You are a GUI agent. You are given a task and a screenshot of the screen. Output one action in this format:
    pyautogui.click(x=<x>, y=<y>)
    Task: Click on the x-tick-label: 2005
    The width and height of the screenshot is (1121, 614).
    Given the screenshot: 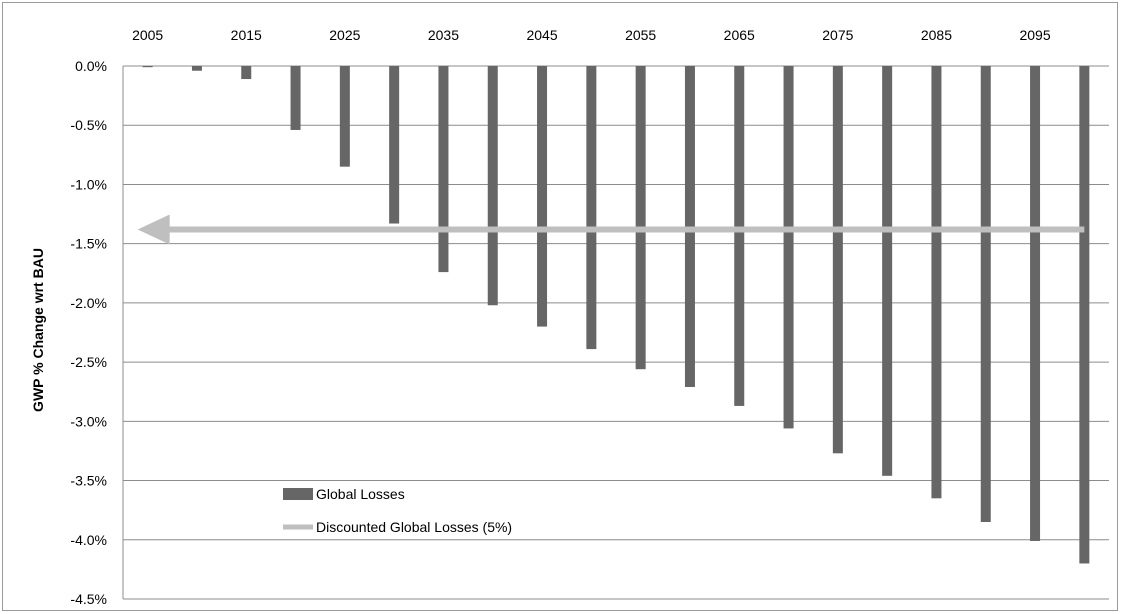 What is the action you would take?
    pyautogui.click(x=147, y=35)
    